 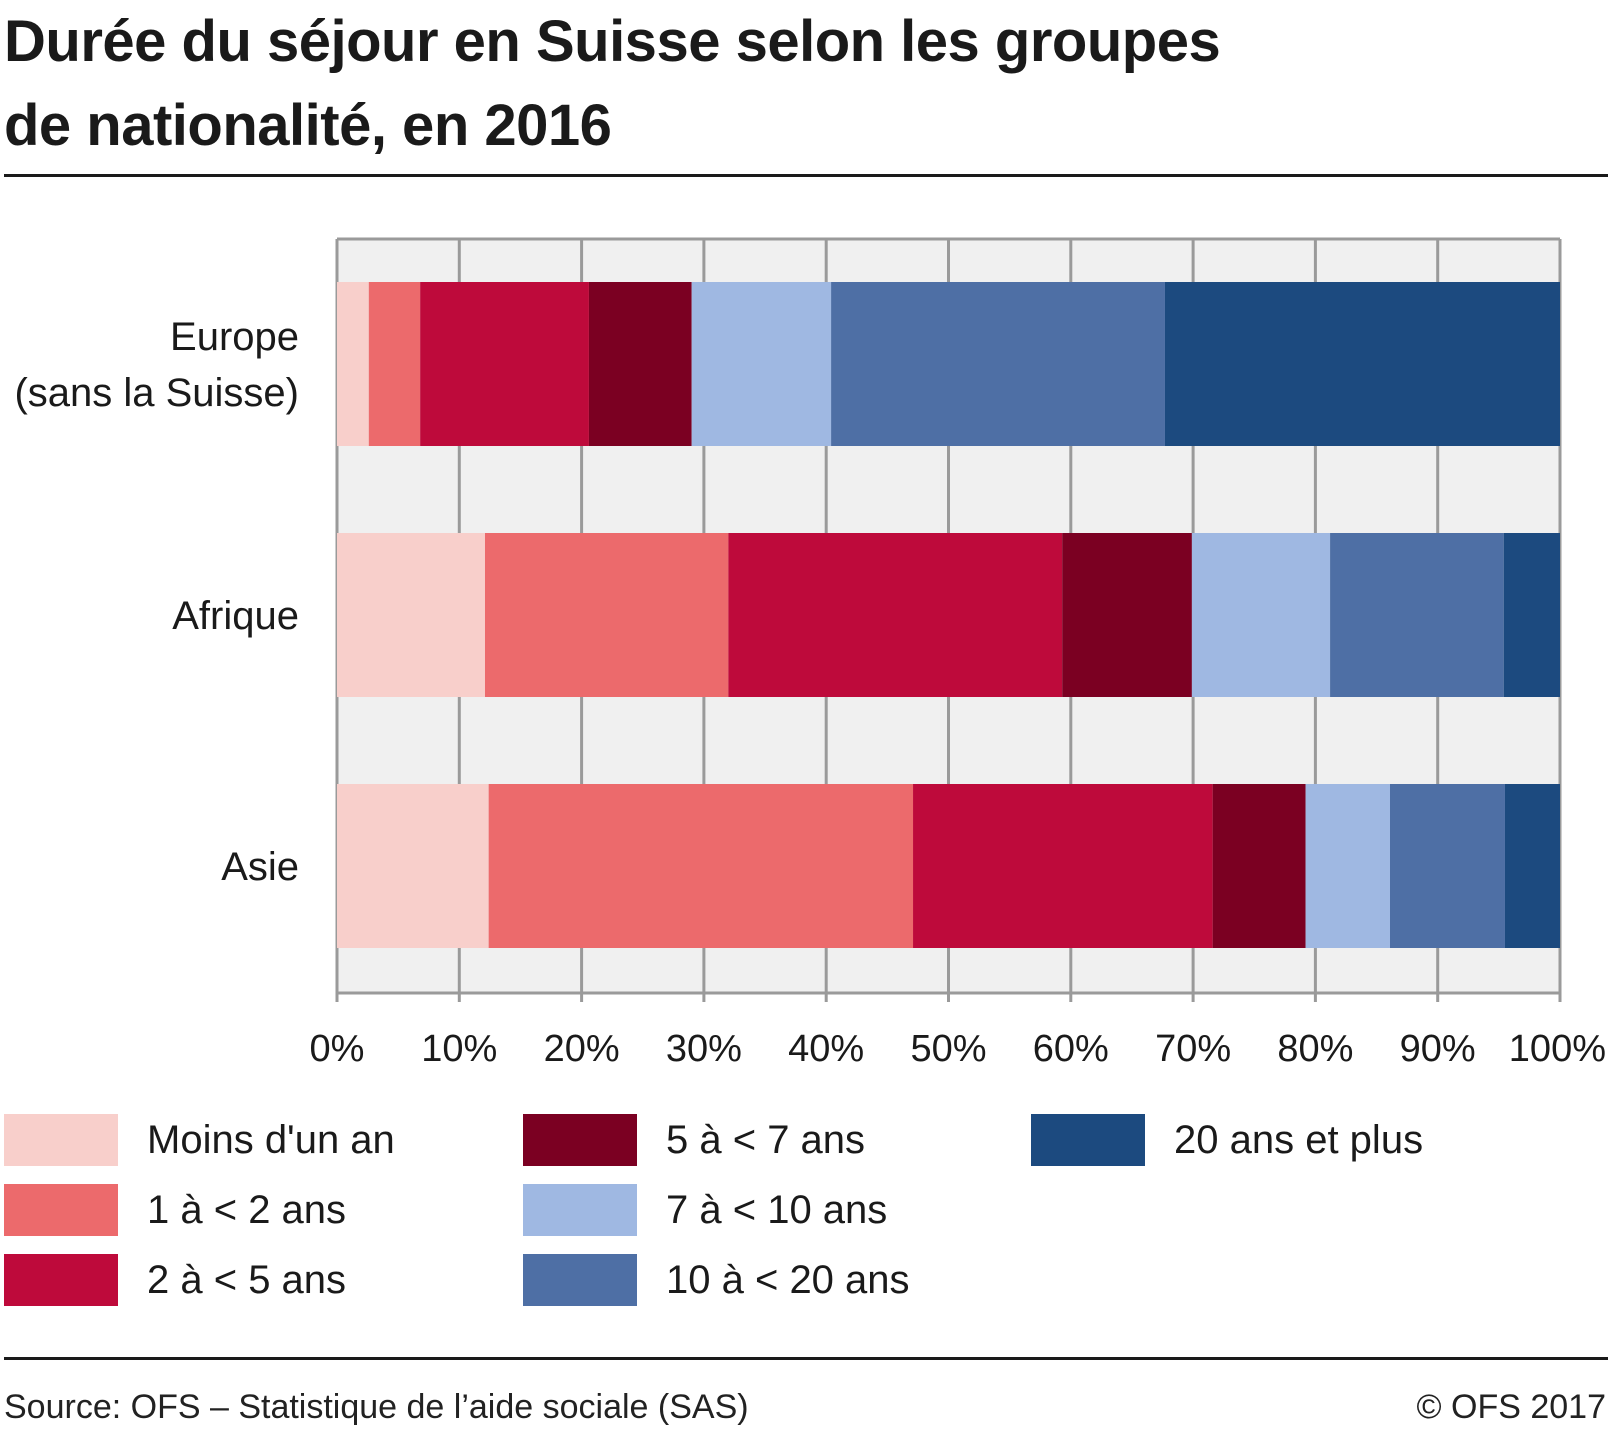 I want to click on x-tick-label: 0%, so click(x=337, y=1049).